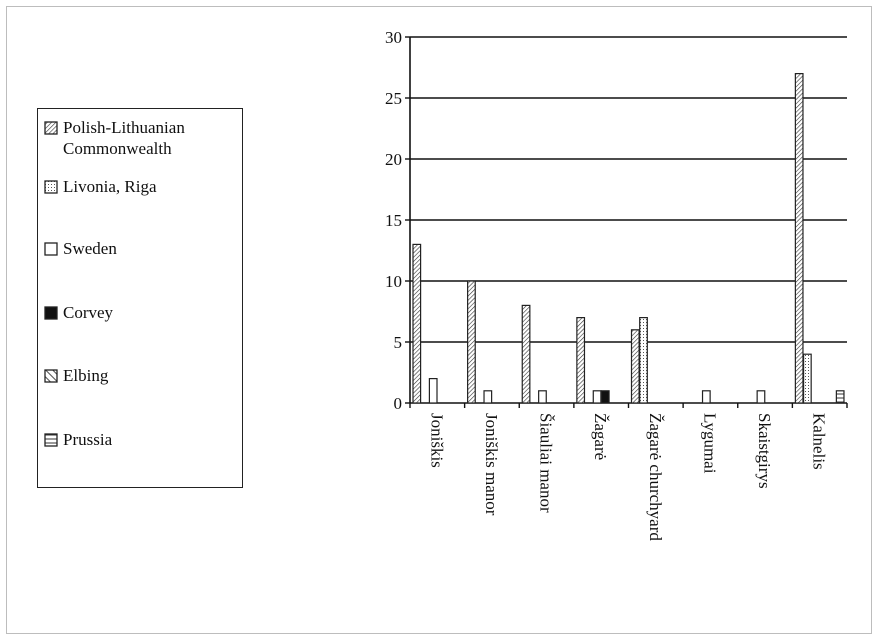 This screenshot has height=636, width=880. I want to click on legend-label: Elbing, so click(86, 375).